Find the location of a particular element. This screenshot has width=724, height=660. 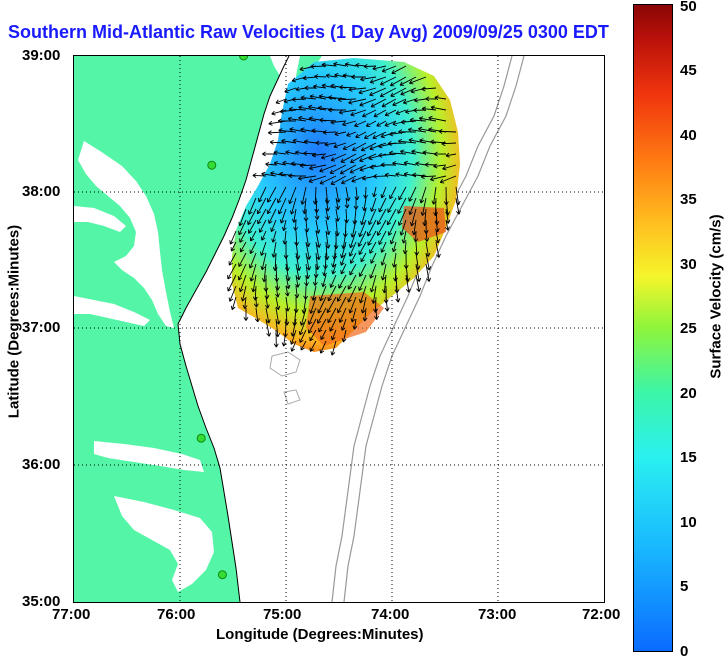

colorbar-tick-label: 15 is located at coordinates (688, 457).